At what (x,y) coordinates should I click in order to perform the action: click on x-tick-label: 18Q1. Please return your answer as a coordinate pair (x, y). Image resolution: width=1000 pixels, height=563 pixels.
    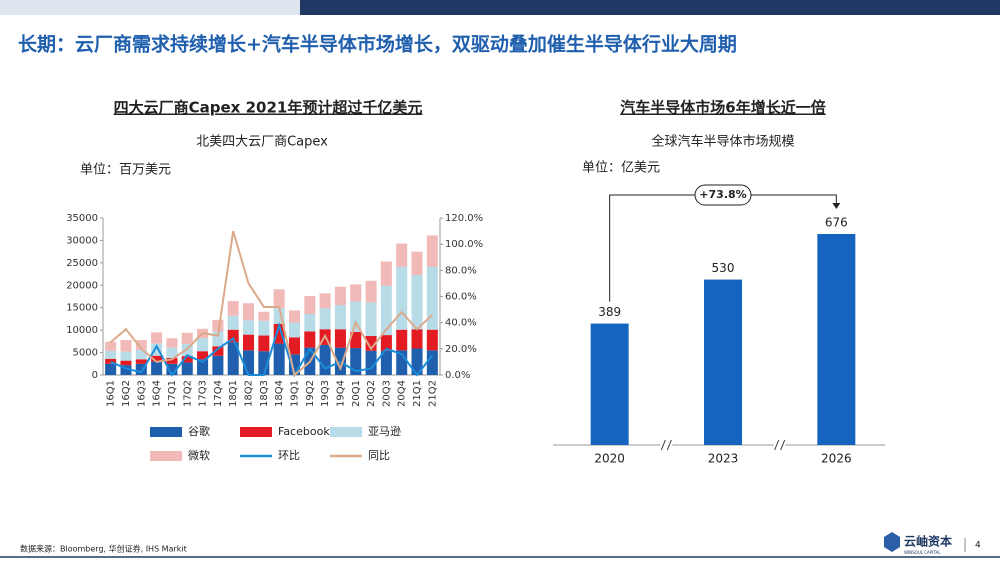
    Looking at the image, I should click on (233, 393).